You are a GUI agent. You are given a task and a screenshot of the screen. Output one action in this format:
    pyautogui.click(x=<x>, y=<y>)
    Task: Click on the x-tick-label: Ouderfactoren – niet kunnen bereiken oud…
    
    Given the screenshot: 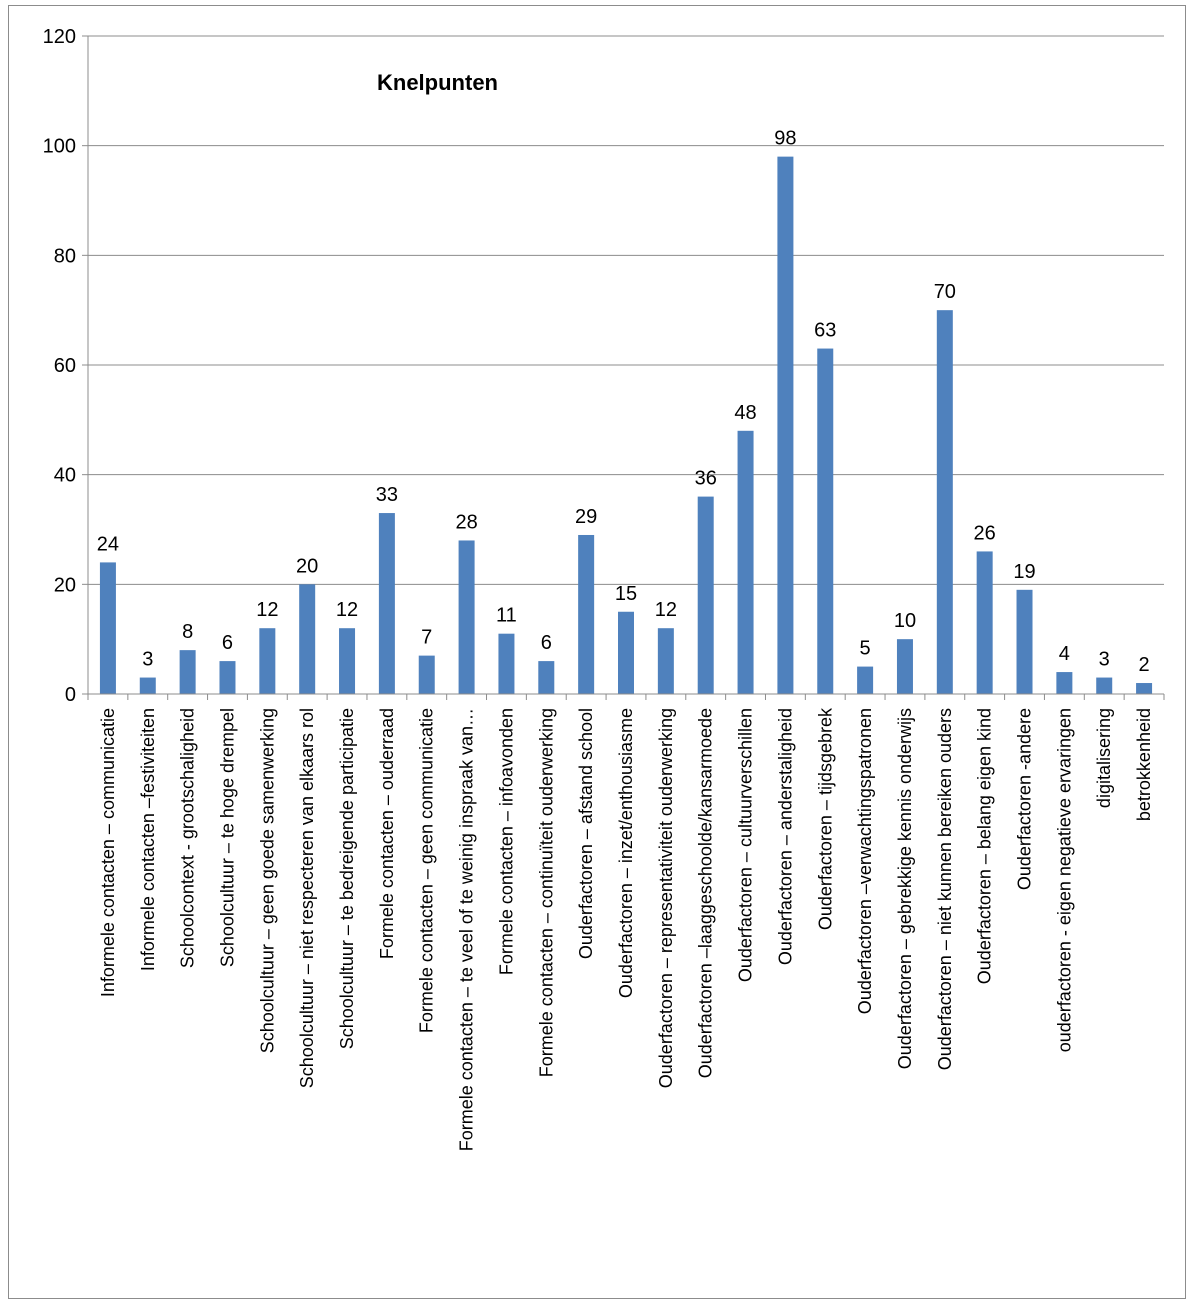 What is the action you would take?
    pyautogui.click(x=945, y=889)
    